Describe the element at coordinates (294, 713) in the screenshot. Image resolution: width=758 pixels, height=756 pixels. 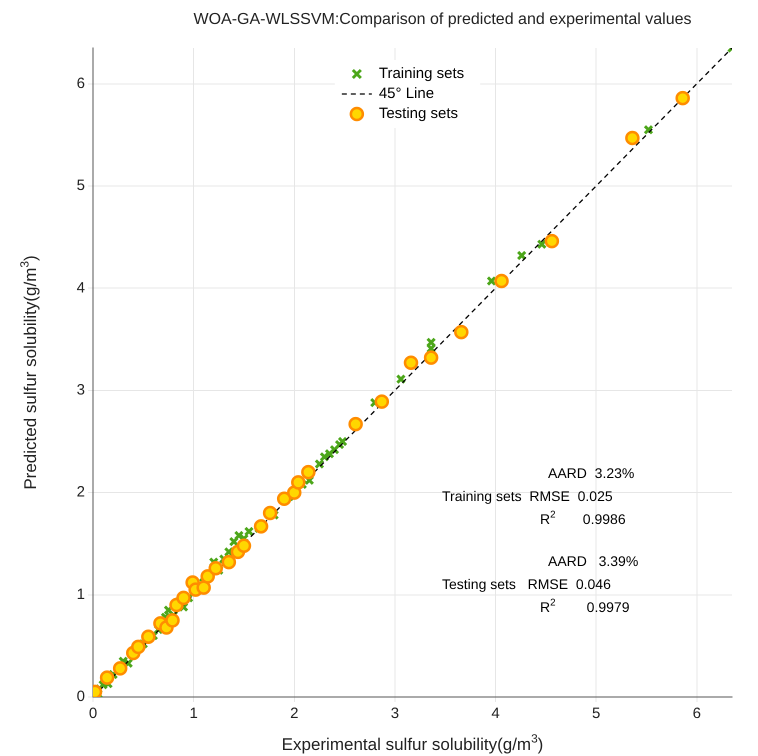
I see `x-tick-label: 2` at that location.